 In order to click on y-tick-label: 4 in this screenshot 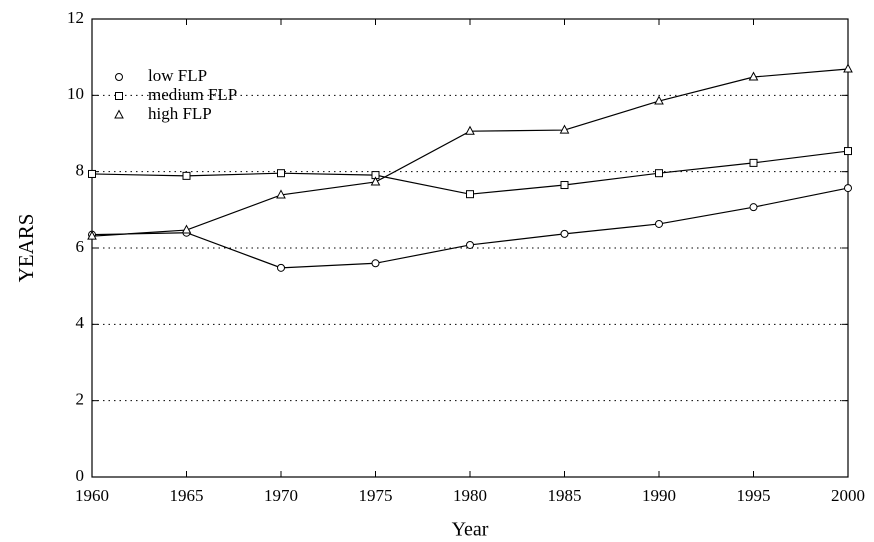, I will do `click(80, 322)`.